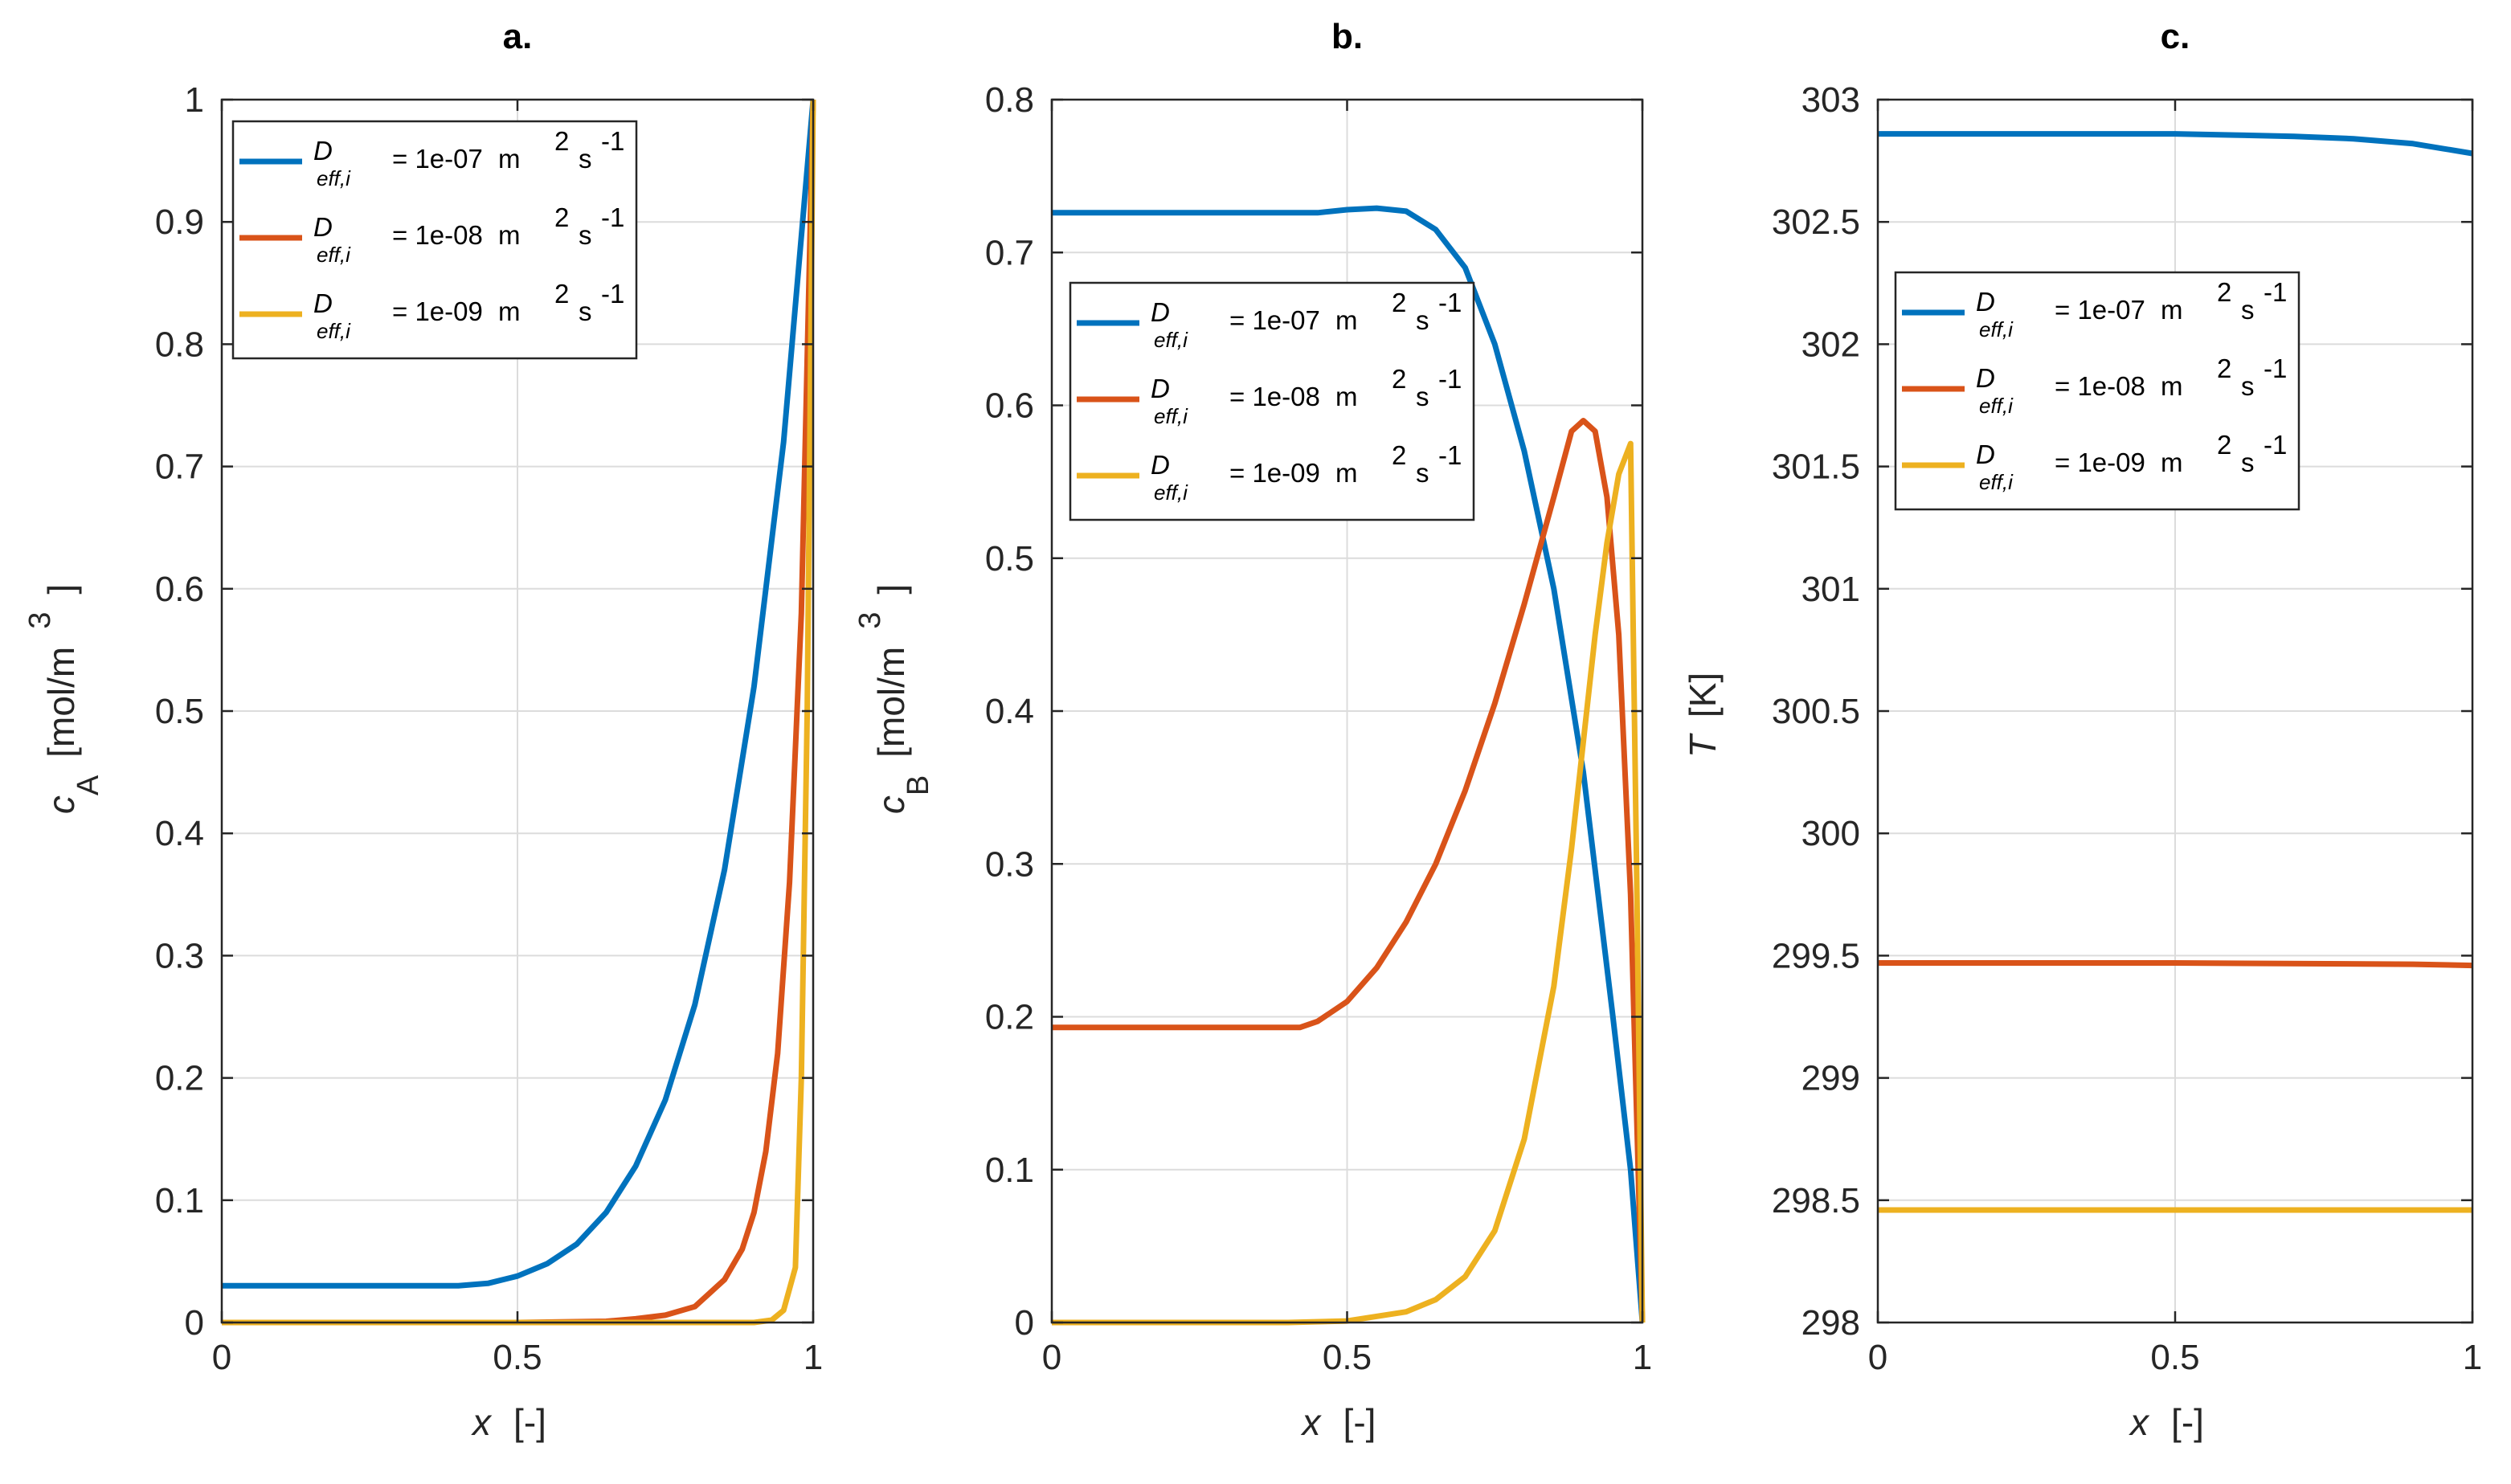 The image size is (2511, 1484). Describe the element at coordinates (1830, 1323) in the screenshot. I see `y-tick-label: 298` at that location.